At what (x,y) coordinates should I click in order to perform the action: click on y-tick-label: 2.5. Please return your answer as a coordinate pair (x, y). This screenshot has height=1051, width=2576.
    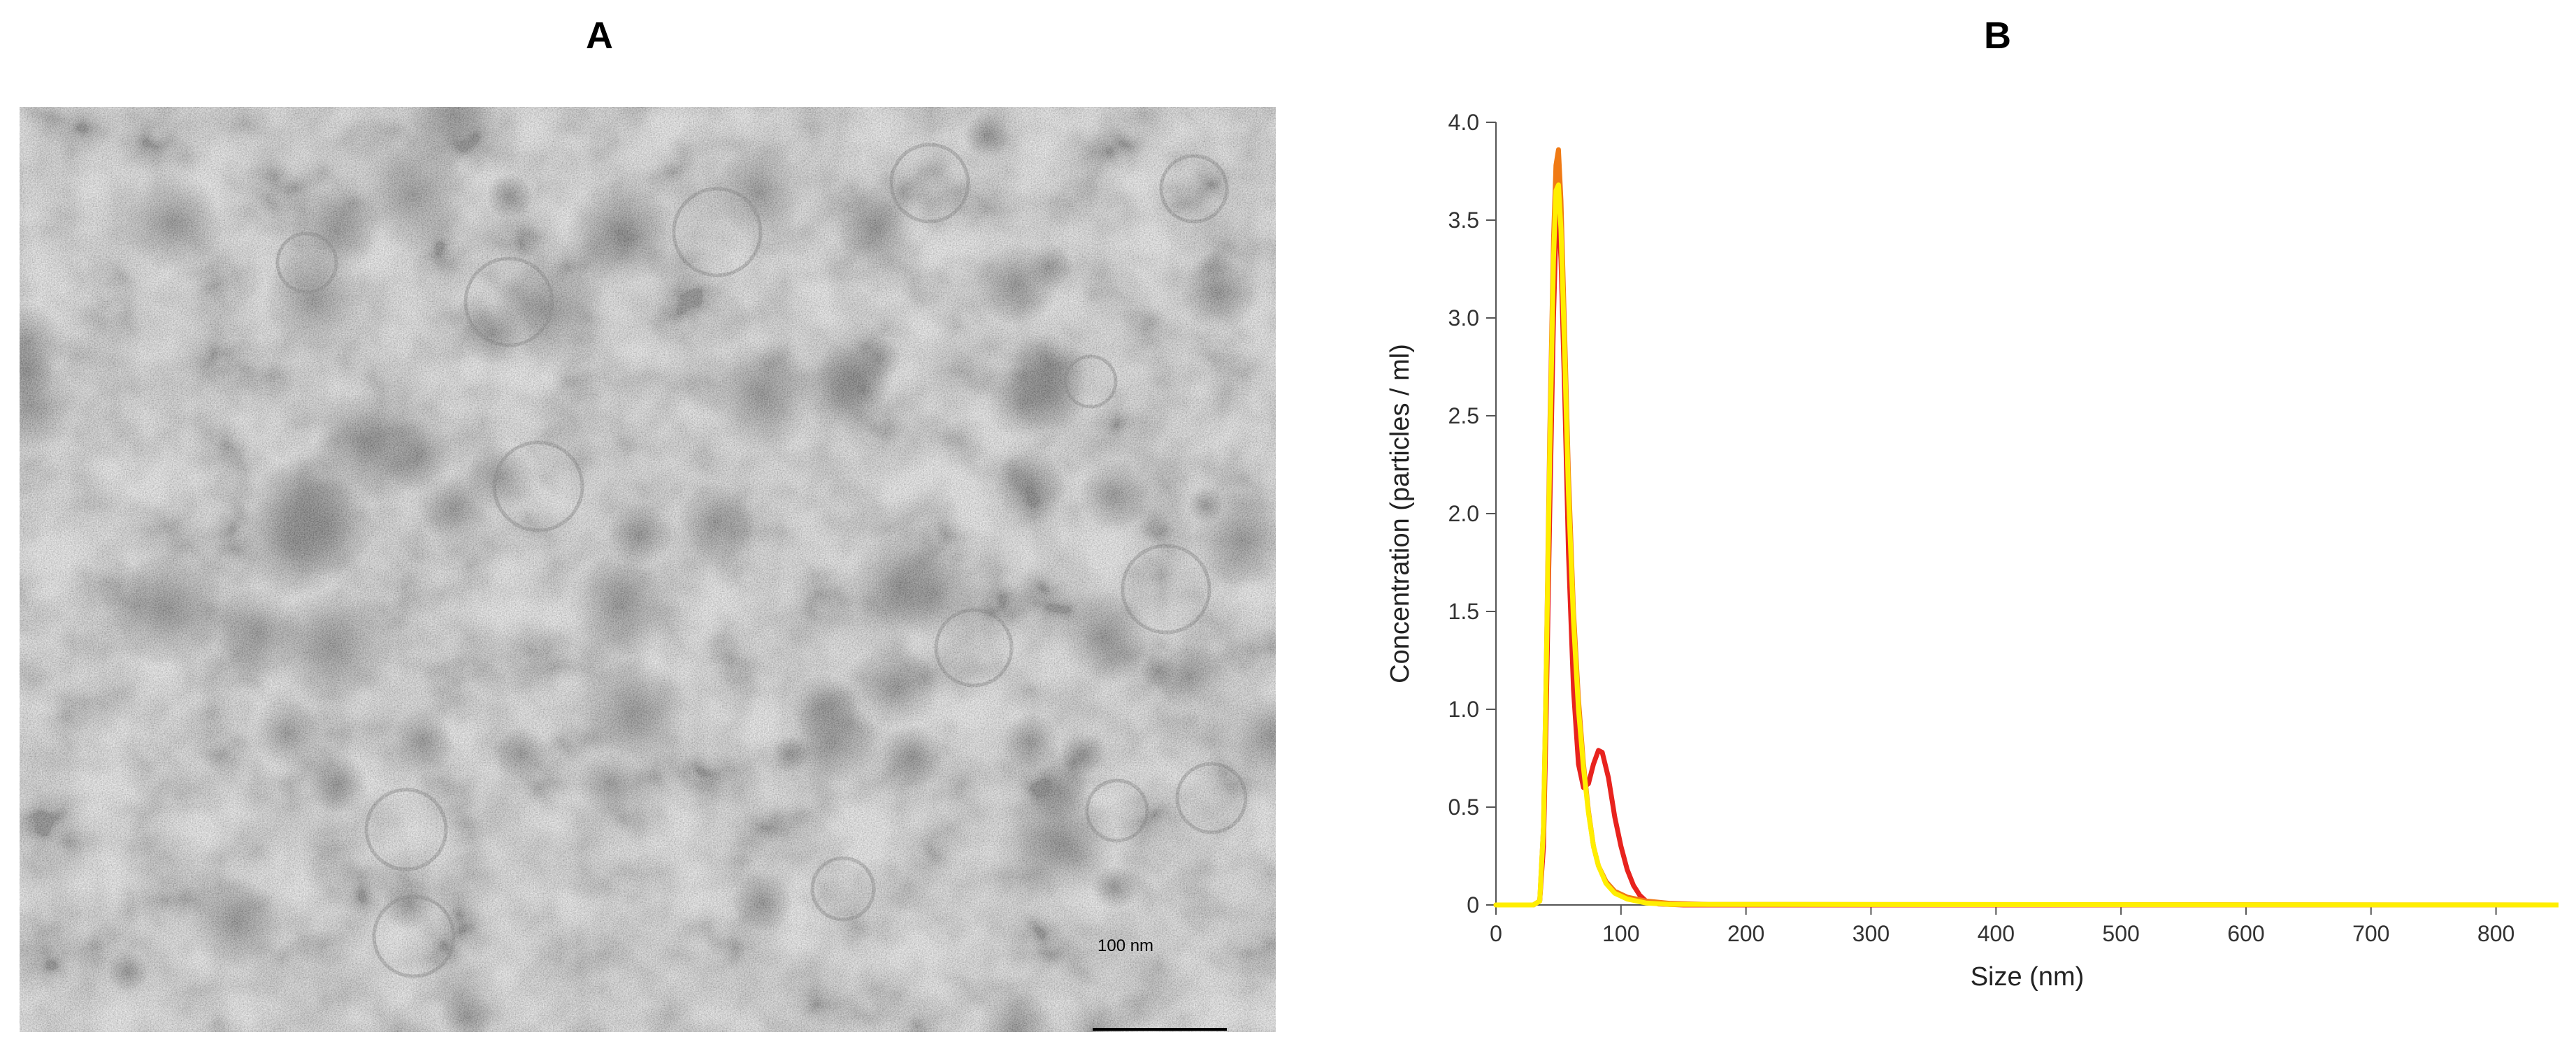
    Looking at the image, I should click on (1463, 415).